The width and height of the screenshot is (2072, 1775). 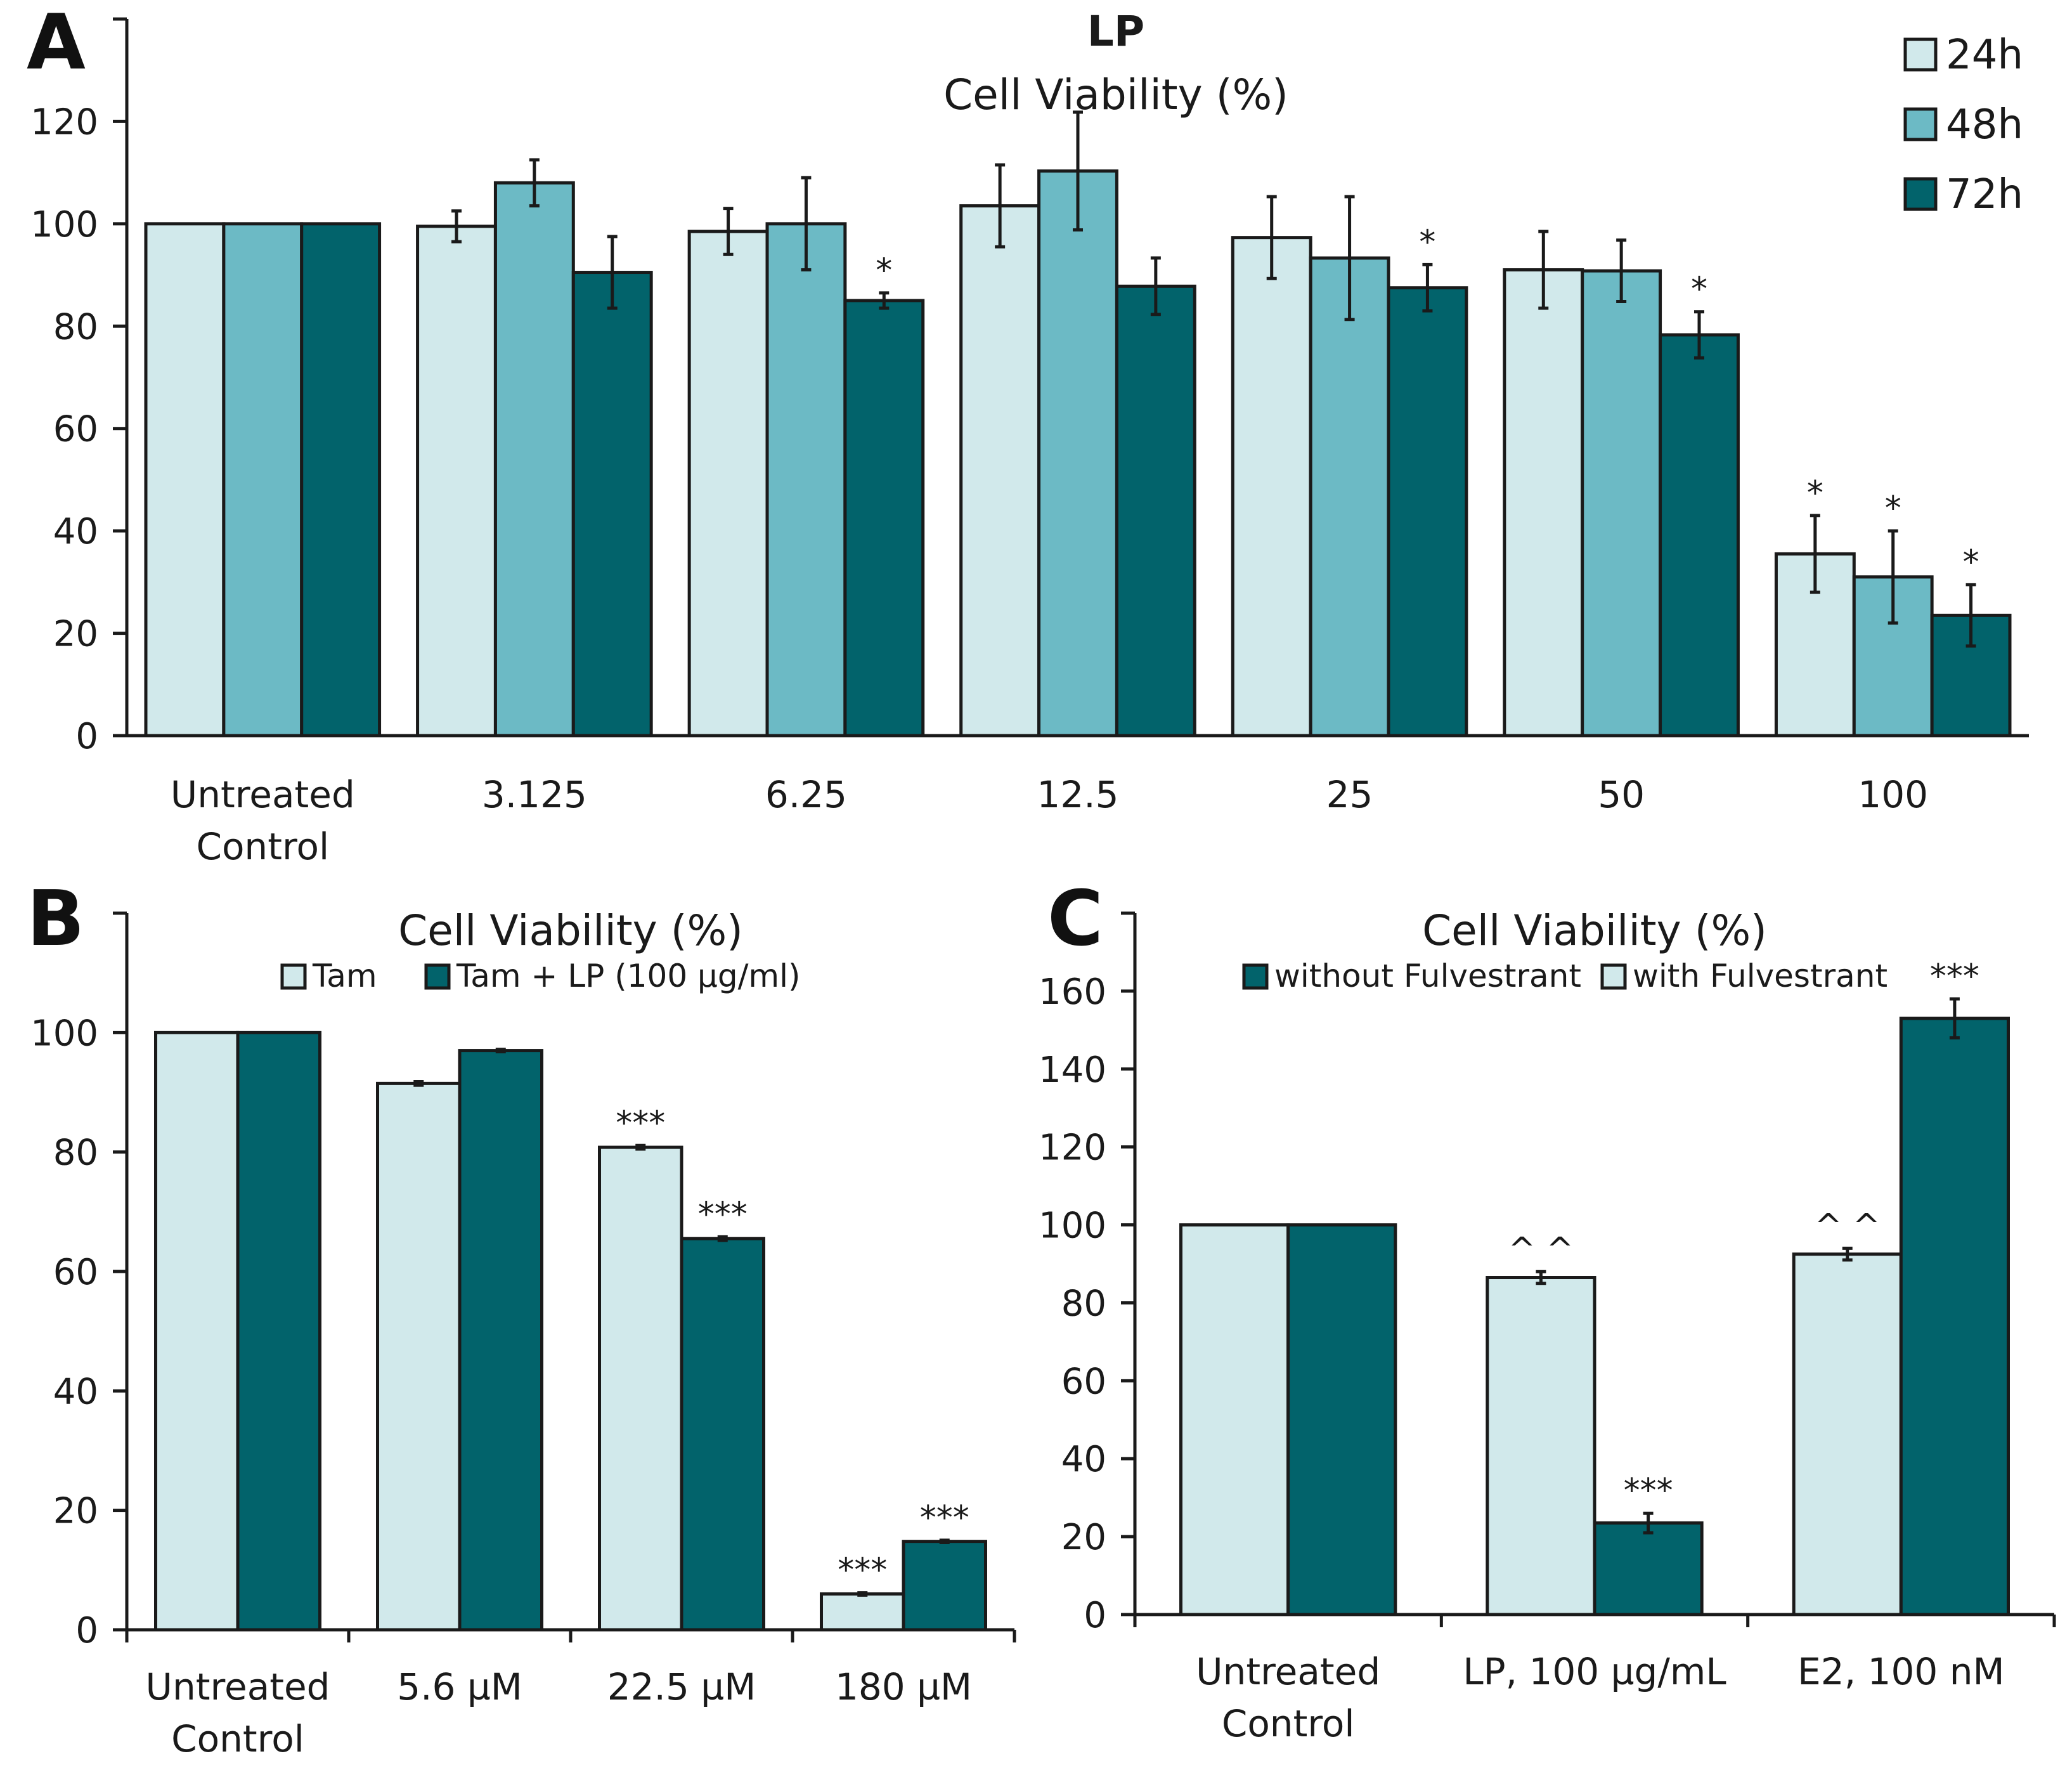 What do you see at coordinates (1077, 794) in the screenshot?
I see `category-label: 12.5` at bounding box center [1077, 794].